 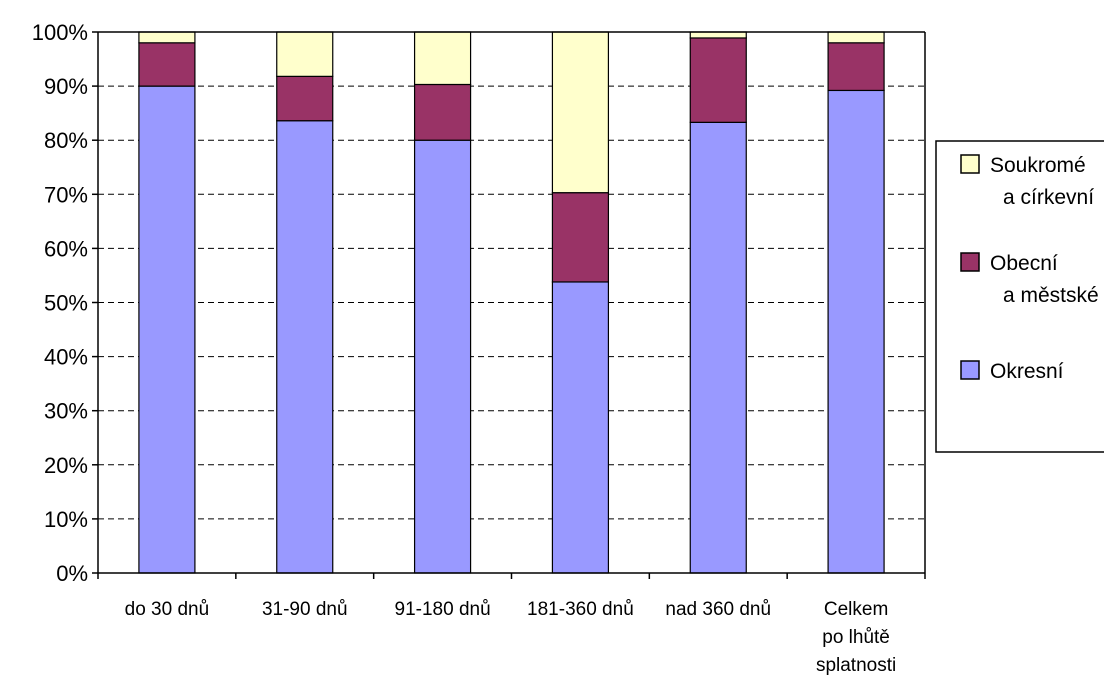 What do you see at coordinates (66, 465) in the screenshot?
I see `y-tick-label: 20%` at bounding box center [66, 465].